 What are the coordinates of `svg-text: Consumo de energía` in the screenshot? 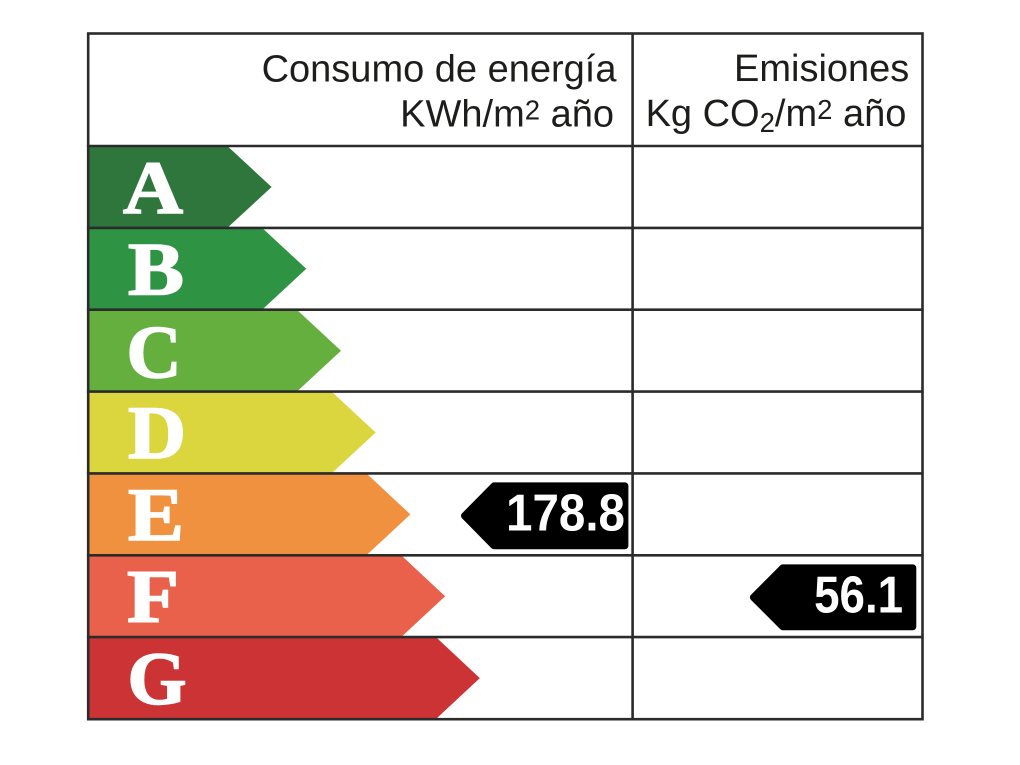 It's located at (440, 70).